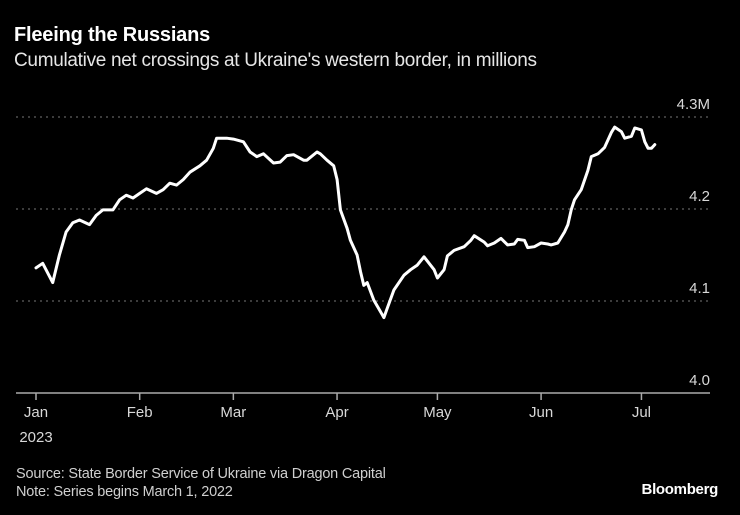  Describe the element at coordinates (699, 380) in the screenshot. I see `y-tick-label: 4.0` at that location.